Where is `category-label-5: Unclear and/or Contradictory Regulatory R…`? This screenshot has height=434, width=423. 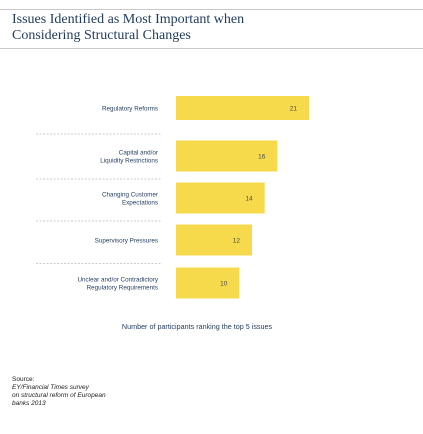 category-label-5: Unclear and/or Contradictory Regulatory R… is located at coordinates (118, 284).